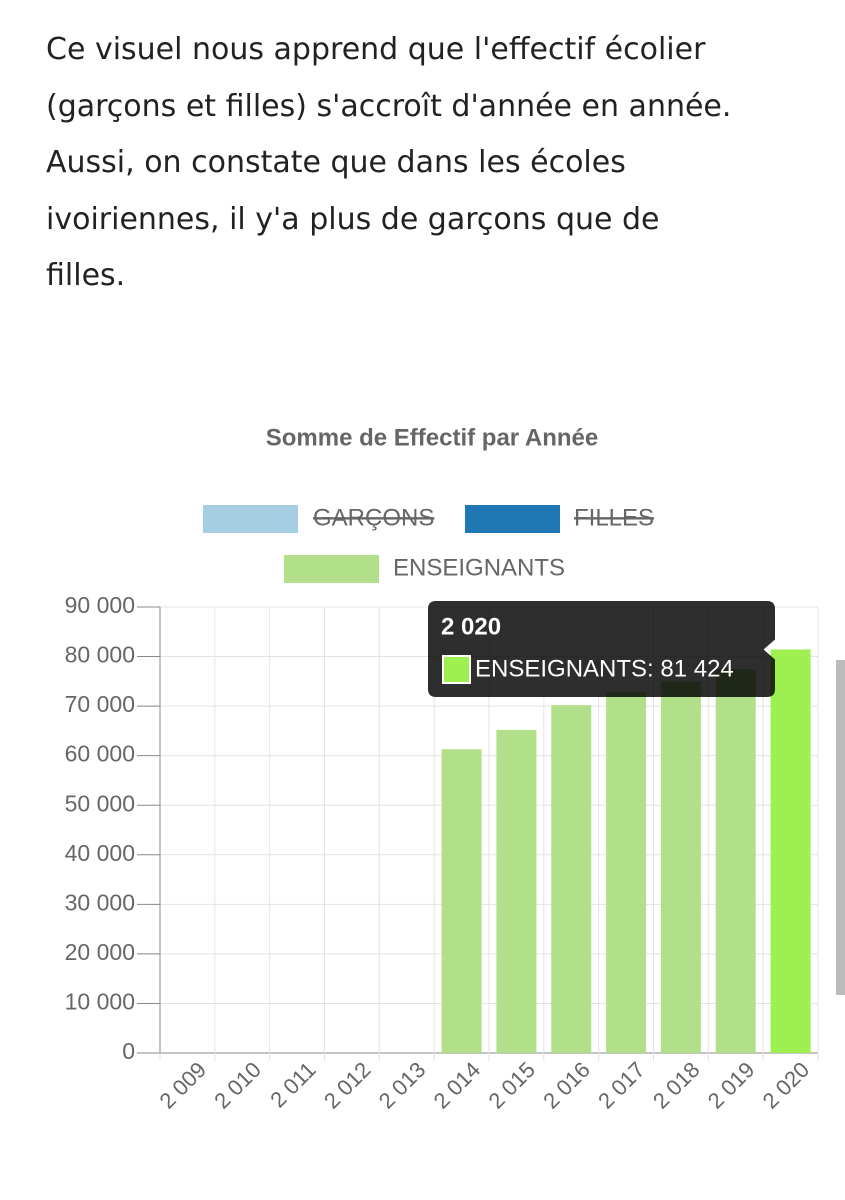  I want to click on x-tick-label: 2 013, so click(402, 1085).